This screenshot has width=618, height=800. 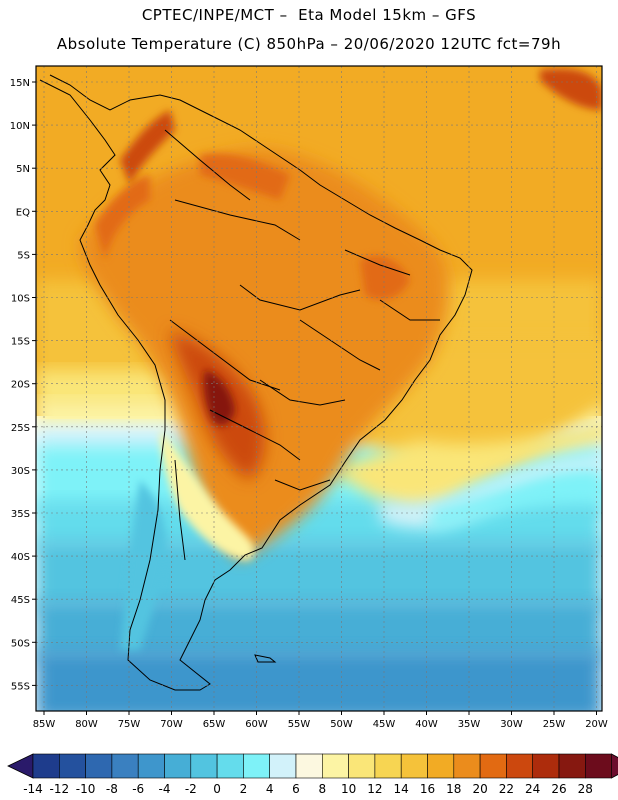 I want to click on colorbar-label: 26, so click(x=558, y=789).